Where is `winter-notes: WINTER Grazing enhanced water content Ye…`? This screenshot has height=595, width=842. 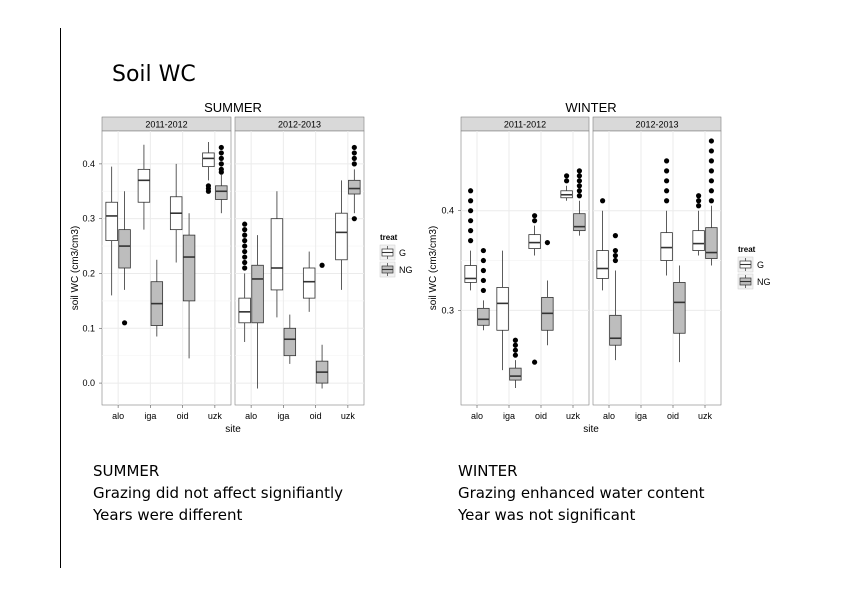
winter-notes: WINTER Grazing enhanced water content Ye… is located at coordinates (581, 493).